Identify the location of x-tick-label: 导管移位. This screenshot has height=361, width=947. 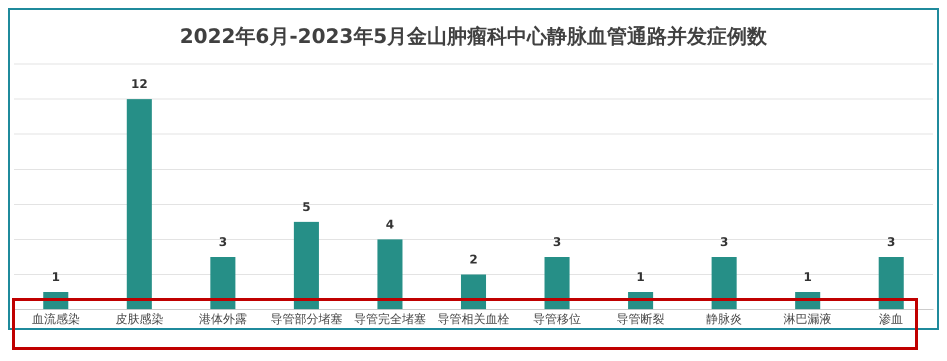
(557, 319).